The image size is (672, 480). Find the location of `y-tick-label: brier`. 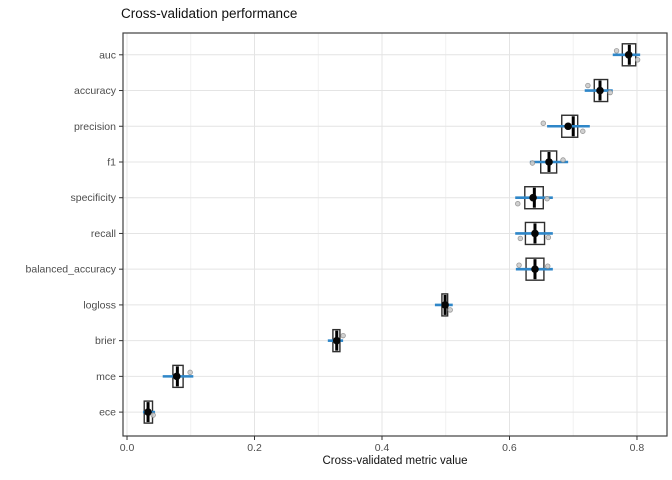

y-tick-label: brier is located at coordinates (106, 341).